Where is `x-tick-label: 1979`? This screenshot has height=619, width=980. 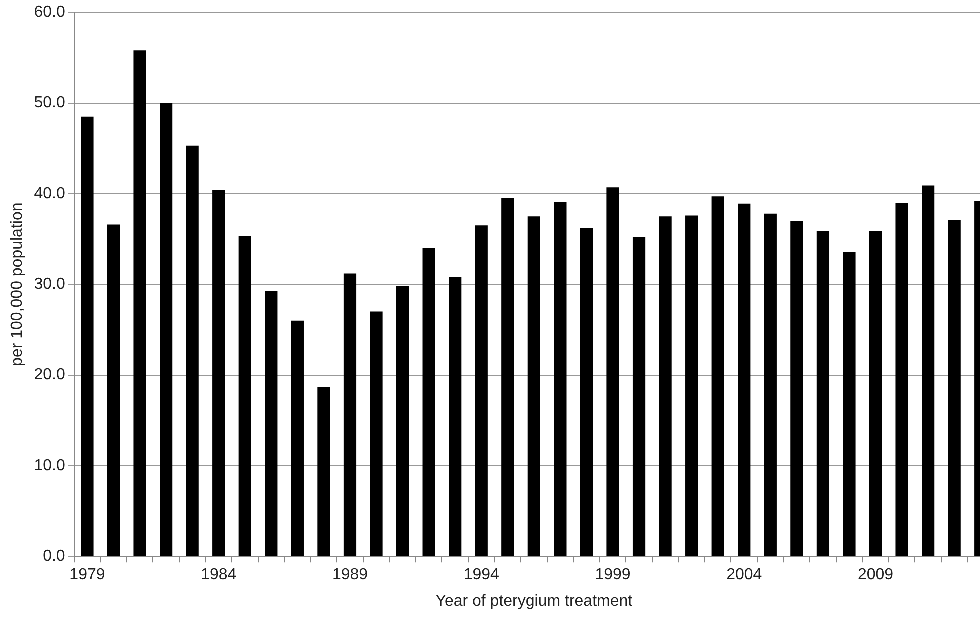
x-tick-label: 1979 is located at coordinates (88, 575).